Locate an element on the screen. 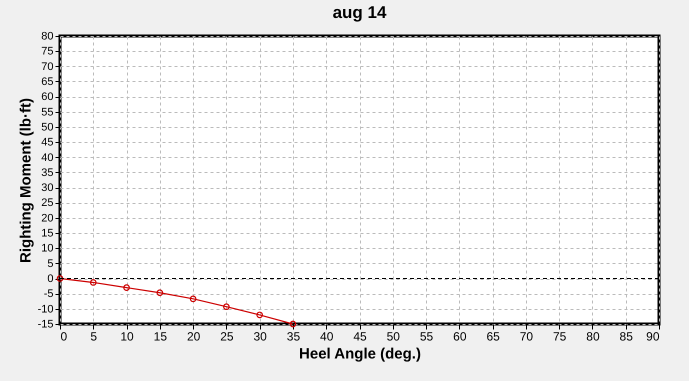 The image size is (689, 381). x-tick-label: 40 is located at coordinates (327, 337).